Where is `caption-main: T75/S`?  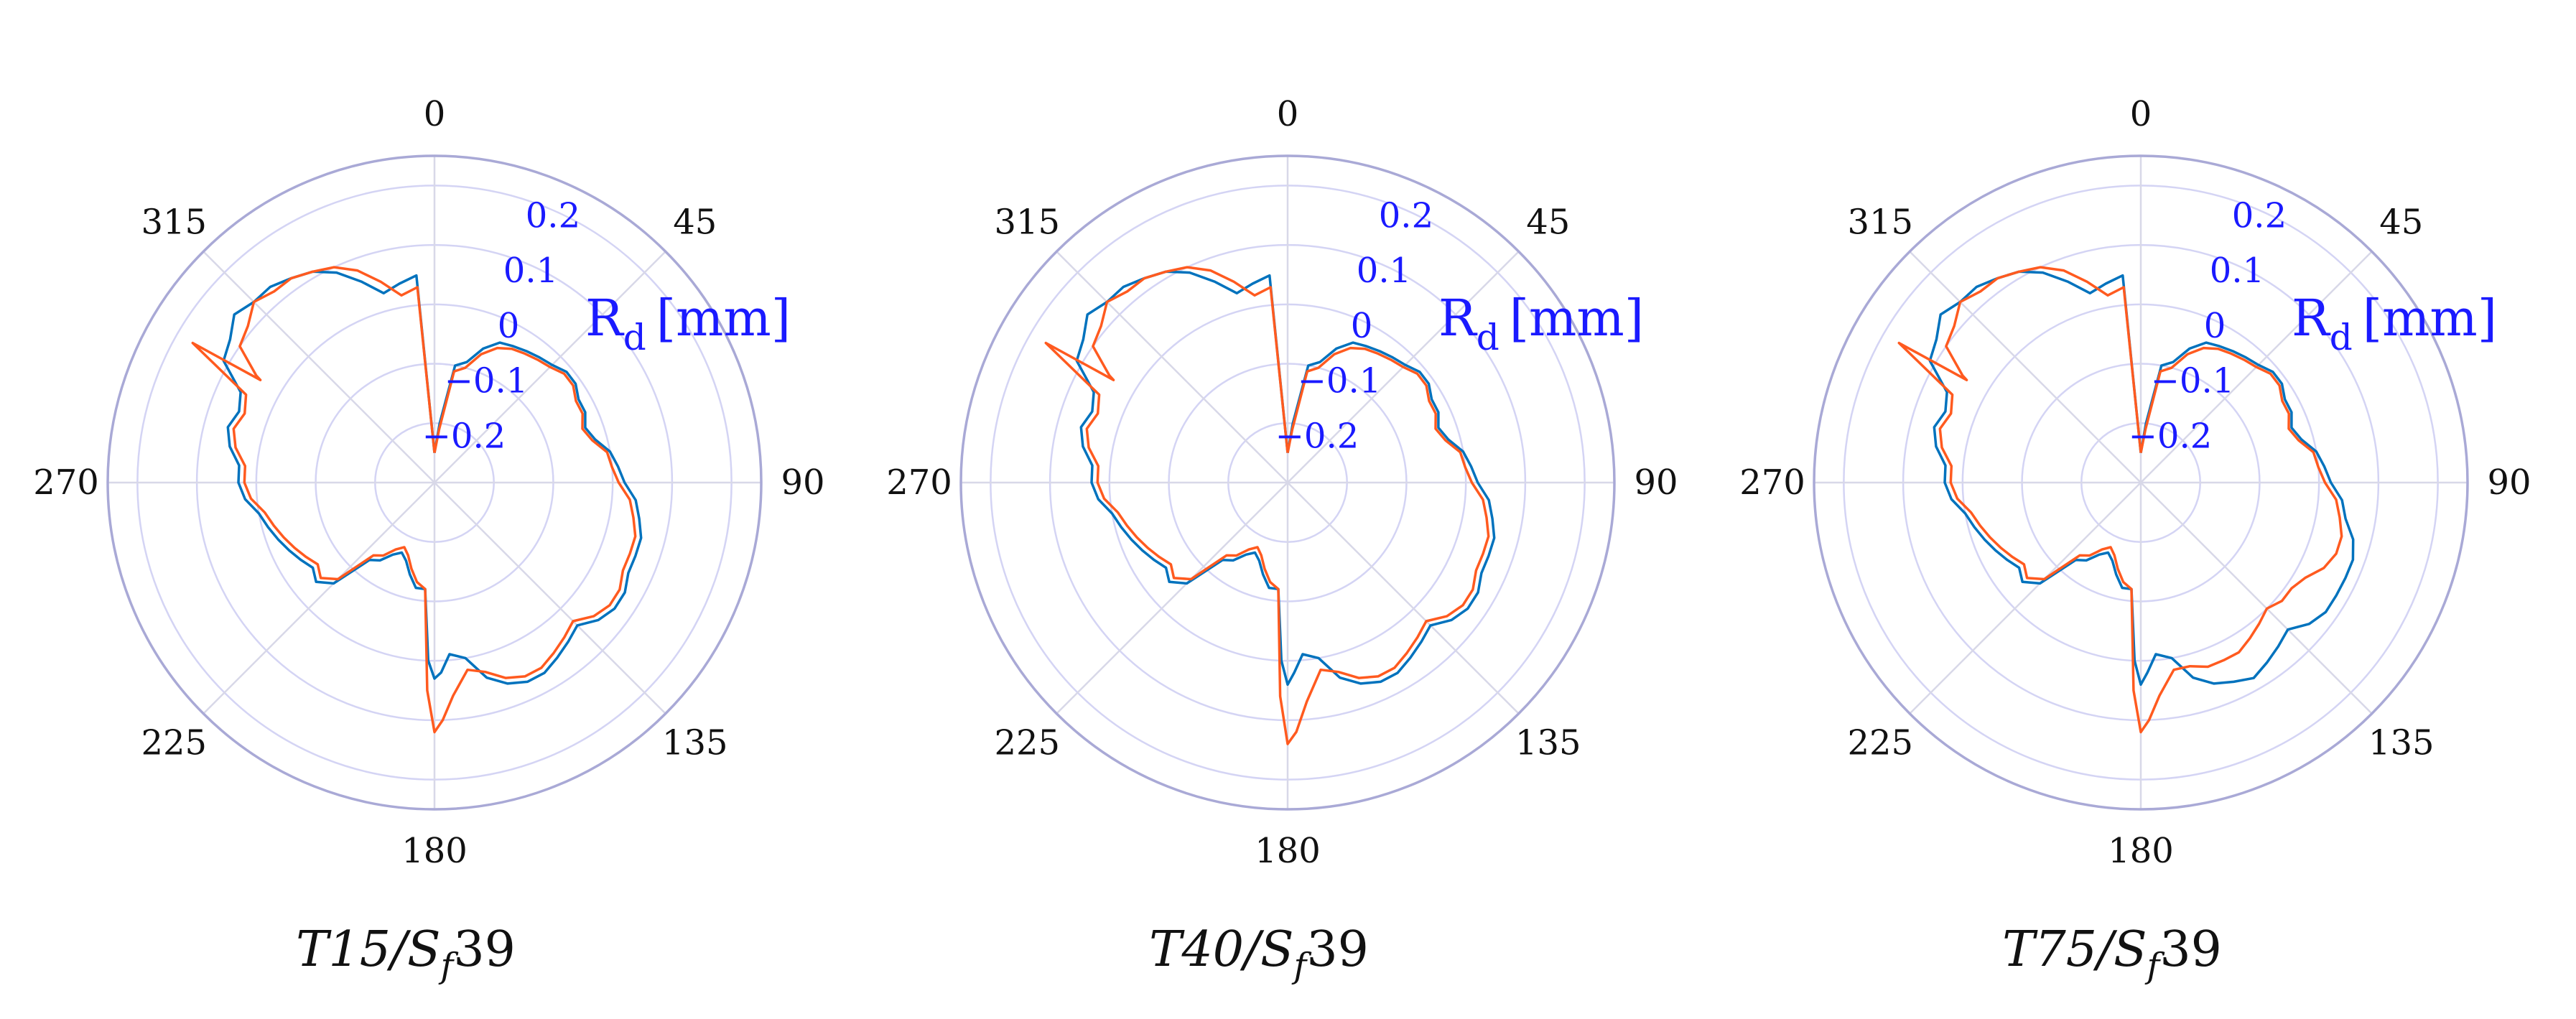 caption-main: T75/S is located at coordinates (2074, 949).